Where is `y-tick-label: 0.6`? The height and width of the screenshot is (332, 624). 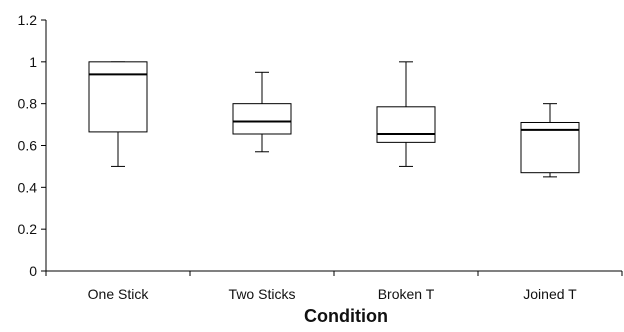
y-tick-label: 0.6 is located at coordinates (28, 146).